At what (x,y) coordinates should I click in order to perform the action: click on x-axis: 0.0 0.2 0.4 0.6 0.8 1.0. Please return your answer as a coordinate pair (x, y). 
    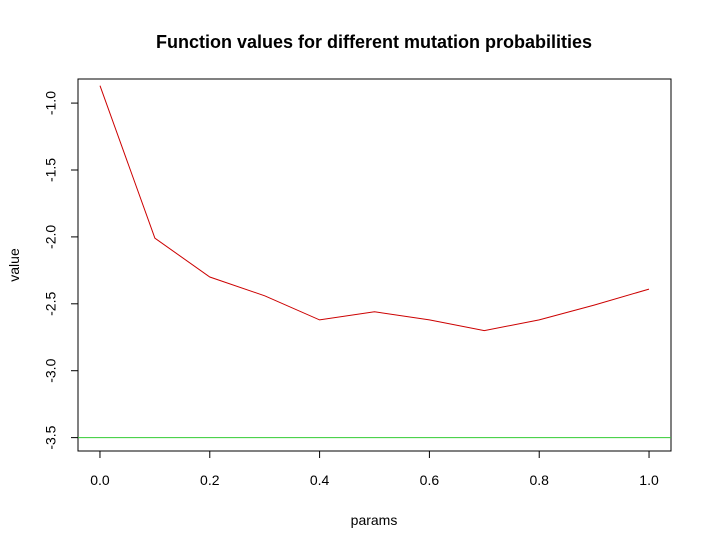
    Looking at the image, I should click on (374, 469).